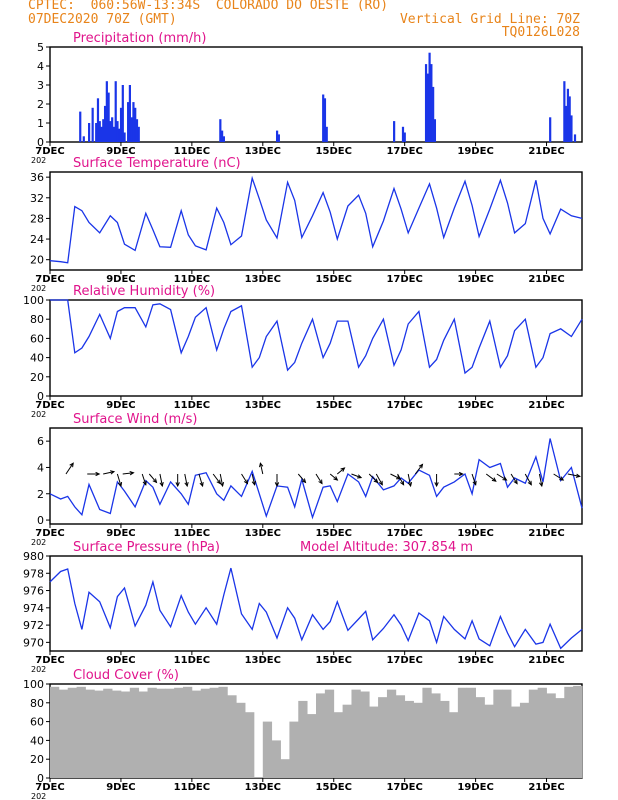 The height and width of the screenshot is (800, 618). Describe the element at coordinates (37, 703) in the screenshot. I see `y-tick-label: 80` at that location.